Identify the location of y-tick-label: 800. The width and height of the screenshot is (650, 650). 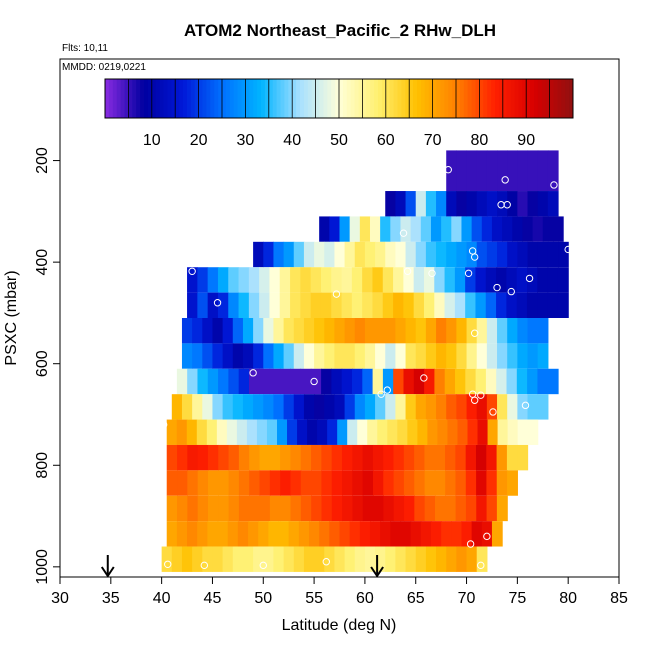
(42, 465).